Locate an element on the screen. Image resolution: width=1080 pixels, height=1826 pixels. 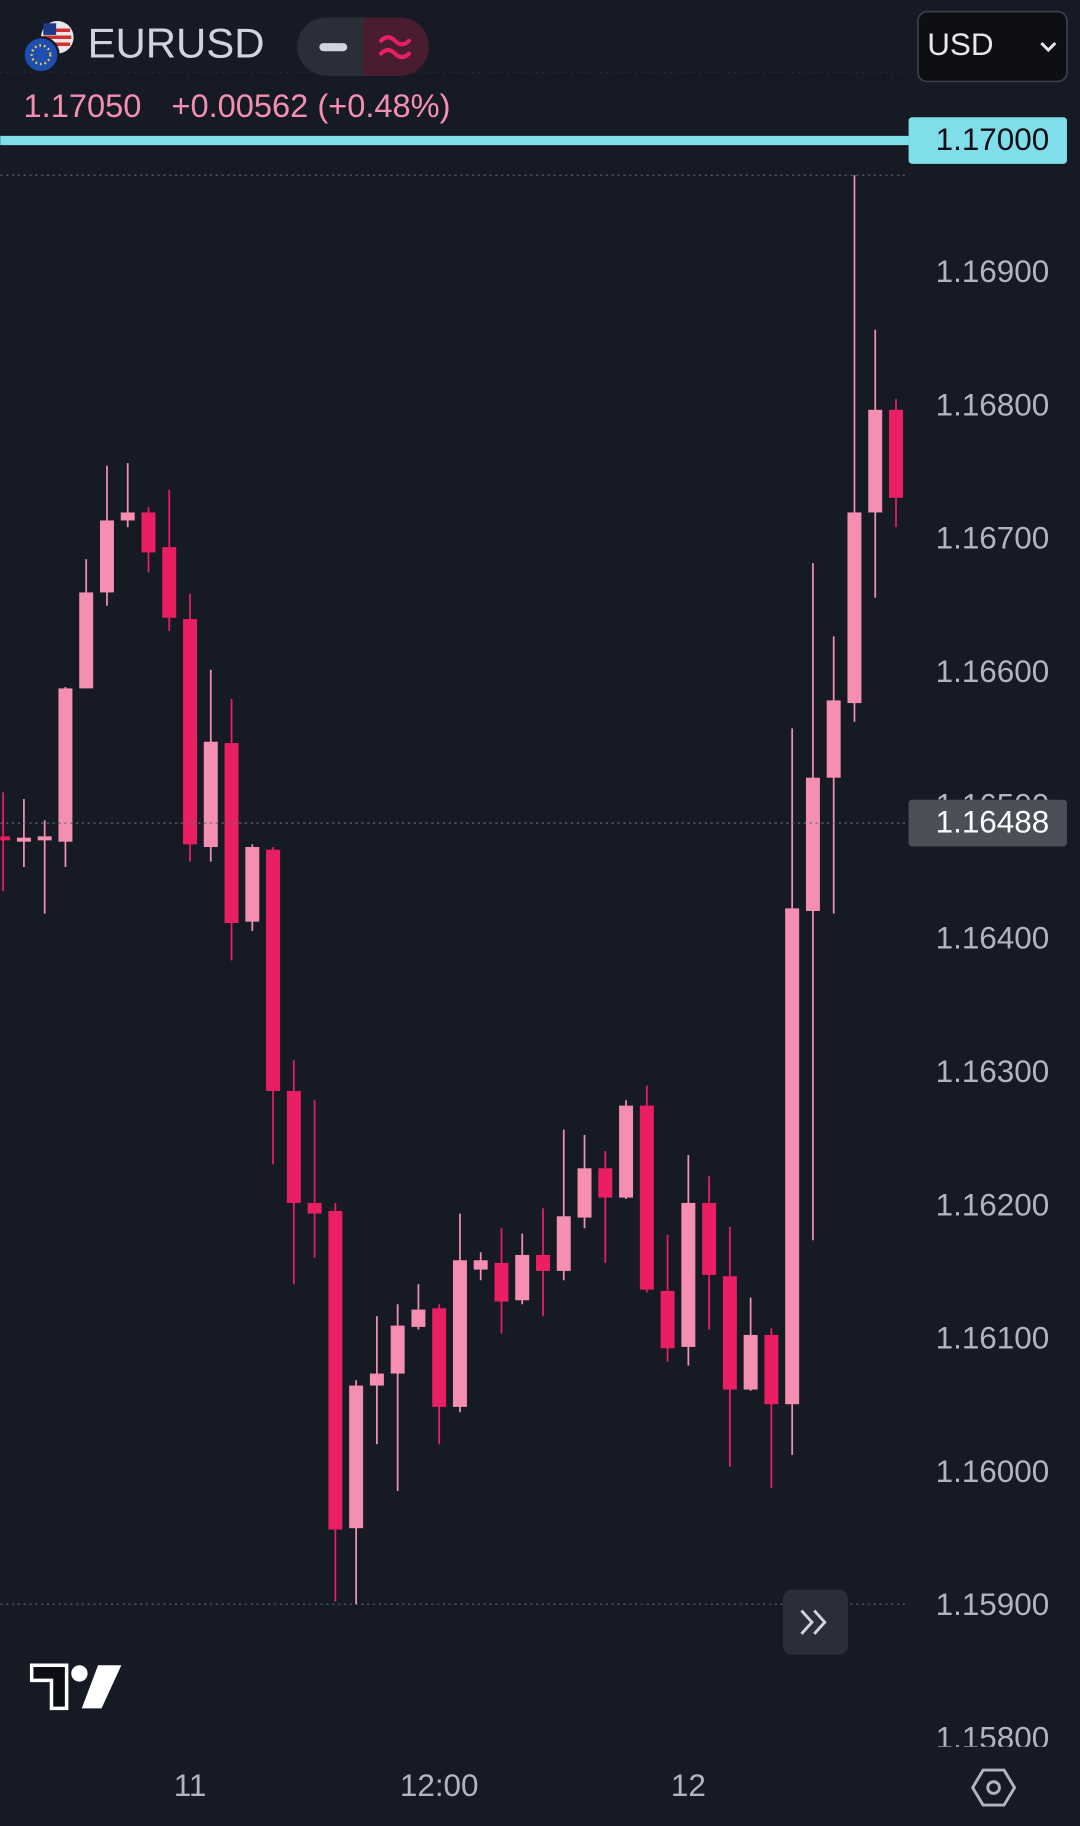
y-tick-label: 1.16700 is located at coordinates (993, 538).